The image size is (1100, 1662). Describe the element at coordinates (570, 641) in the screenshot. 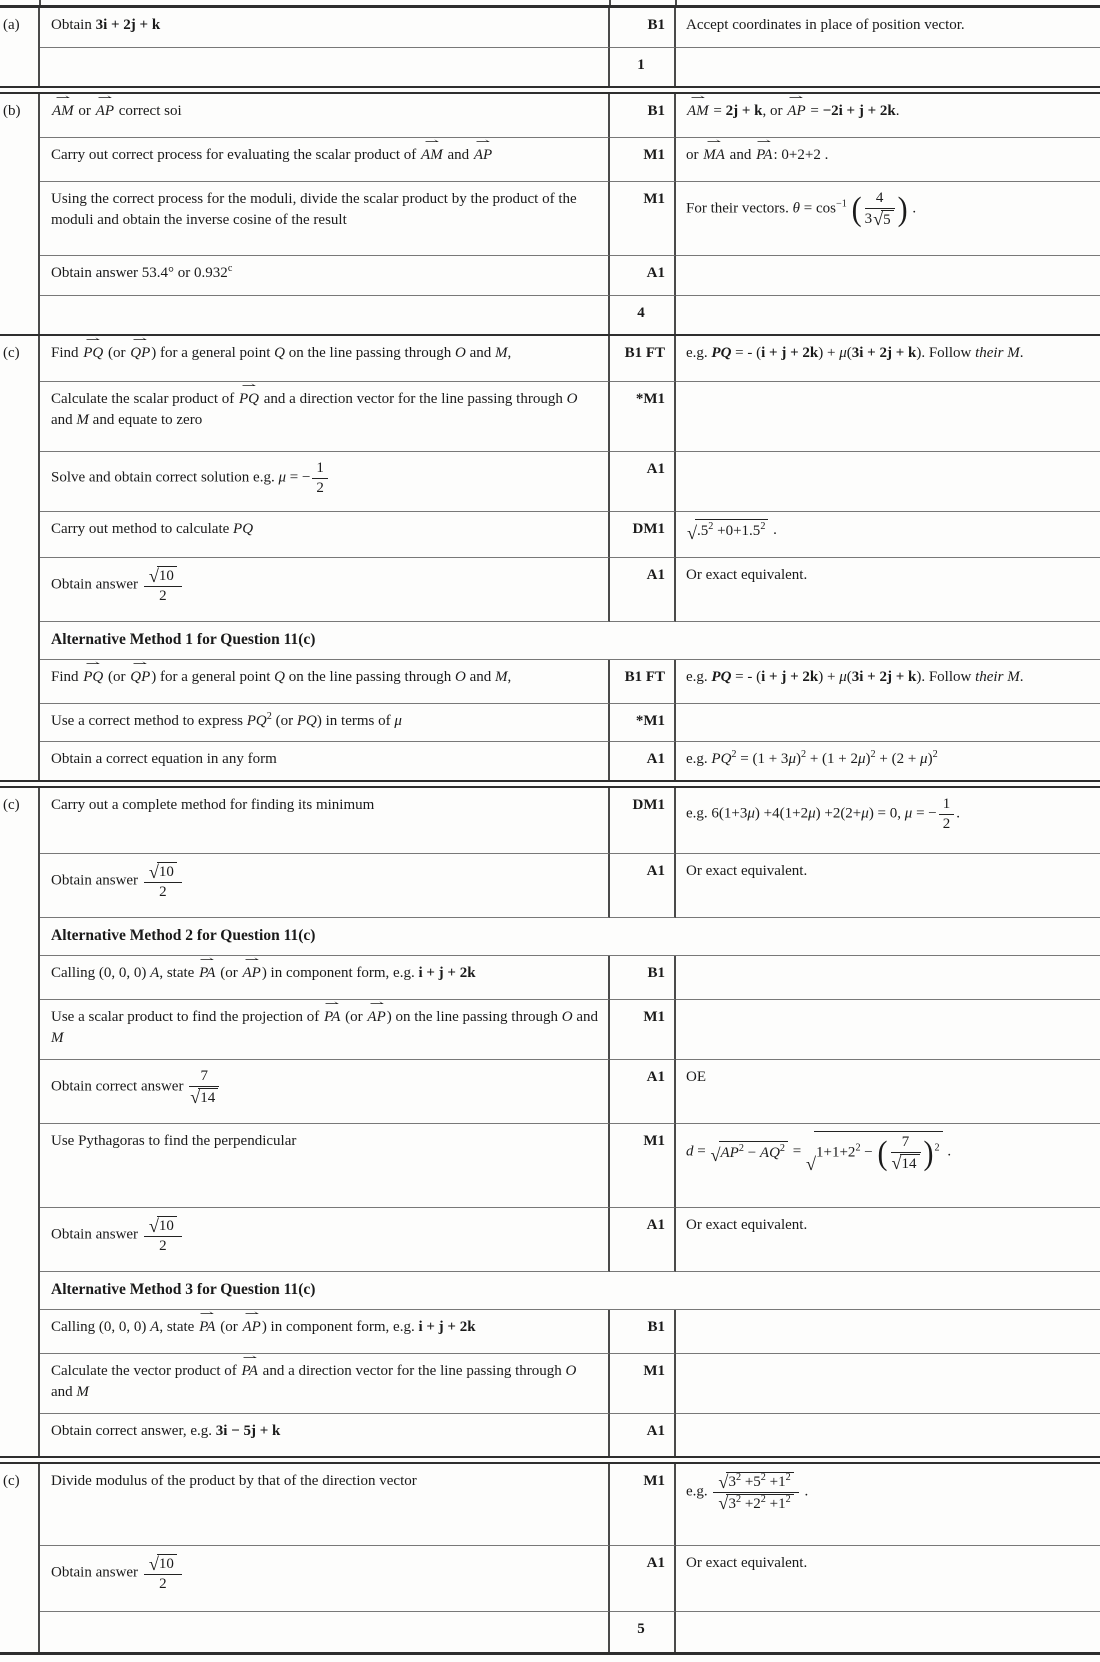

I see `answer-description-cell: Alternative Method 1 for Question 11(c)` at that location.